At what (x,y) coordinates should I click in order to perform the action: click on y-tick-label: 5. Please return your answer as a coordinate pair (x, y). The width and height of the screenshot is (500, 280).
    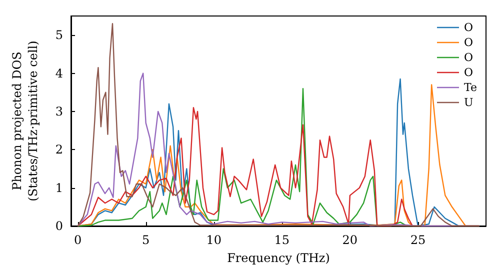
    Looking at the image, I should click on (59, 35).